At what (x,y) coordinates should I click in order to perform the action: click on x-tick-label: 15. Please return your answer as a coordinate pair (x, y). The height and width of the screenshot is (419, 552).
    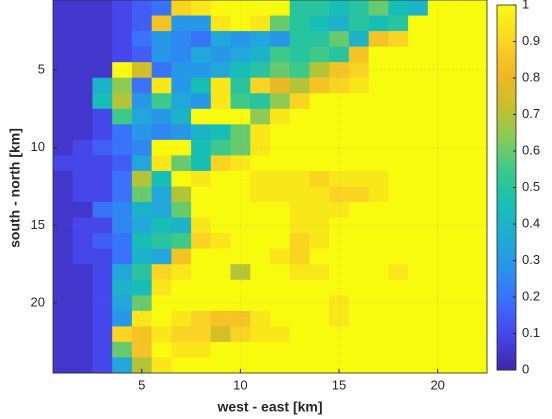
    Looking at the image, I should click on (339, 384).